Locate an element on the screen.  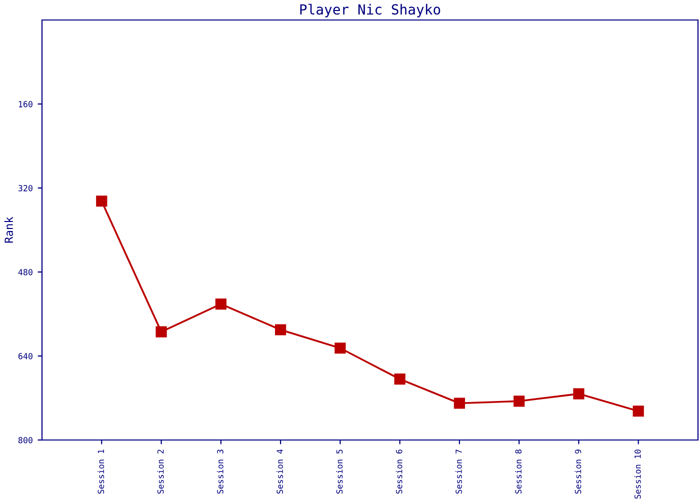
x-tick-label: Session 2 is located at coordinates (160, 472).